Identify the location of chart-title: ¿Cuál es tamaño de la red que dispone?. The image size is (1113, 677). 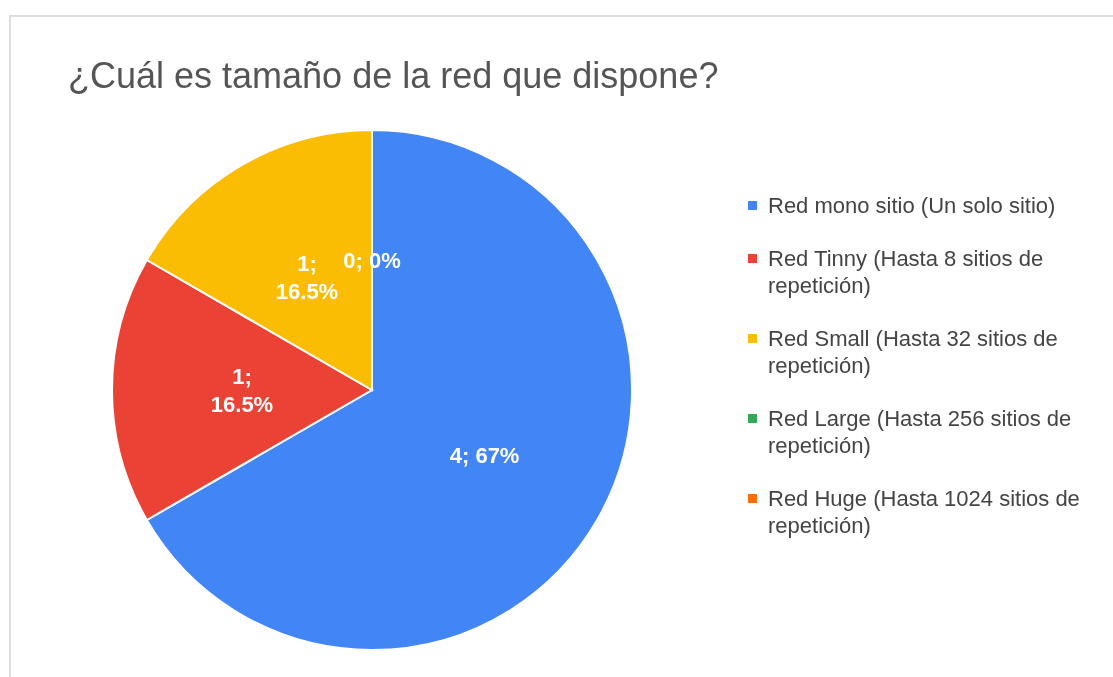
(393, 75).